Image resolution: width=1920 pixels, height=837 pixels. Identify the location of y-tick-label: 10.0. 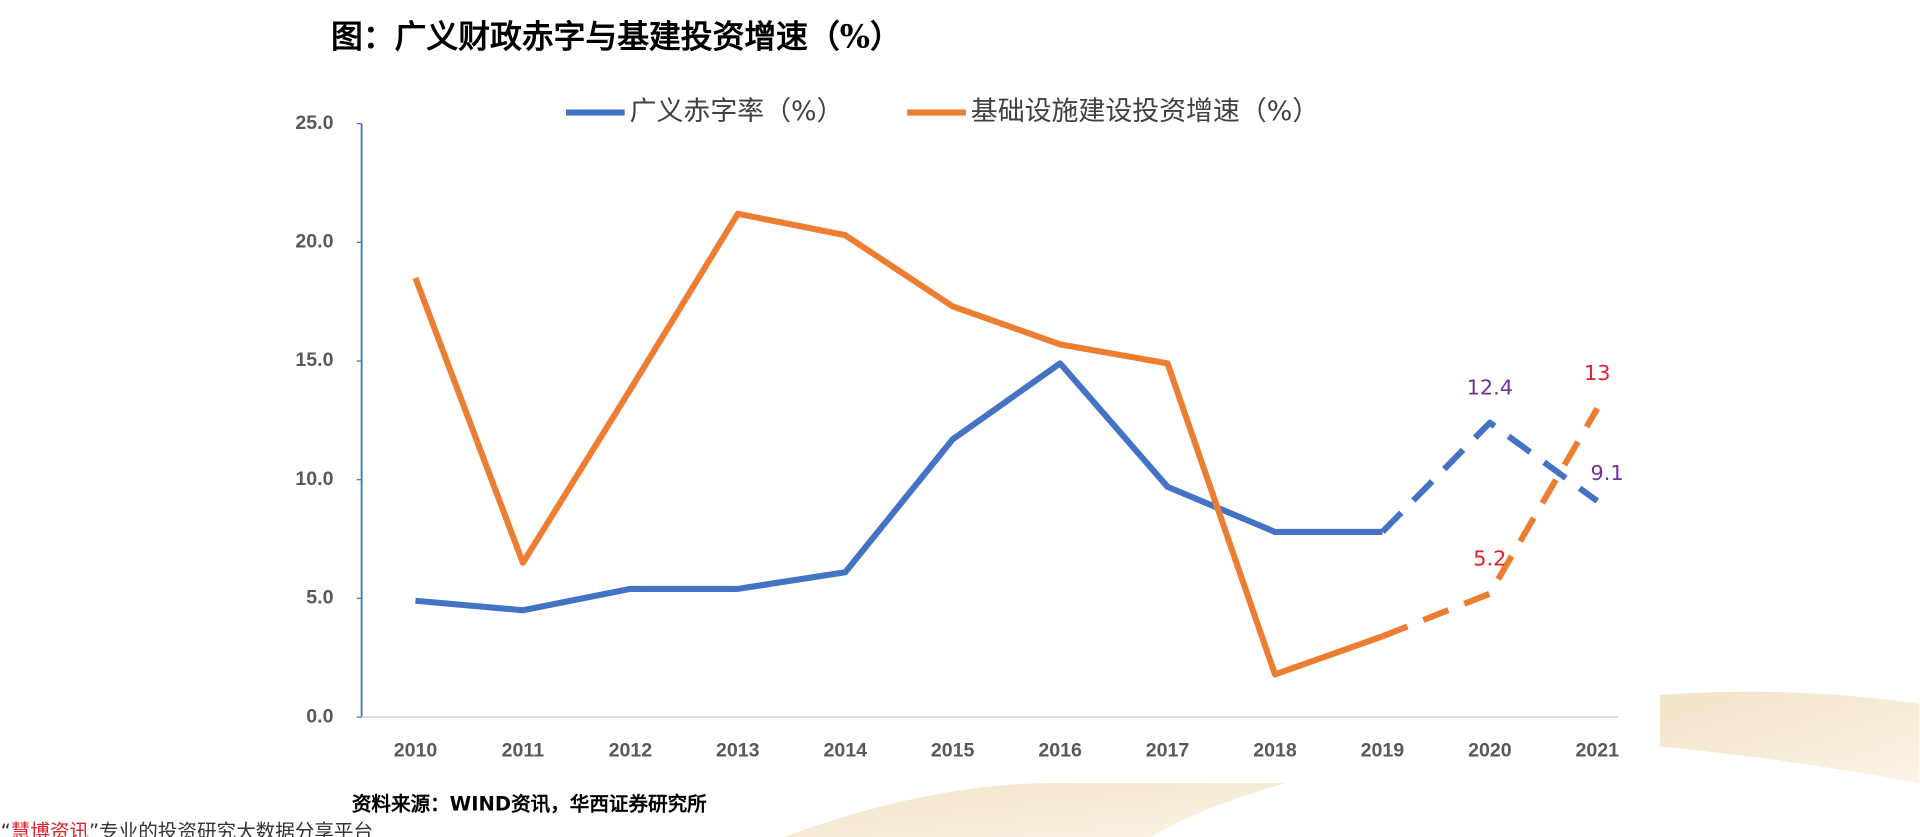
(314, 479).